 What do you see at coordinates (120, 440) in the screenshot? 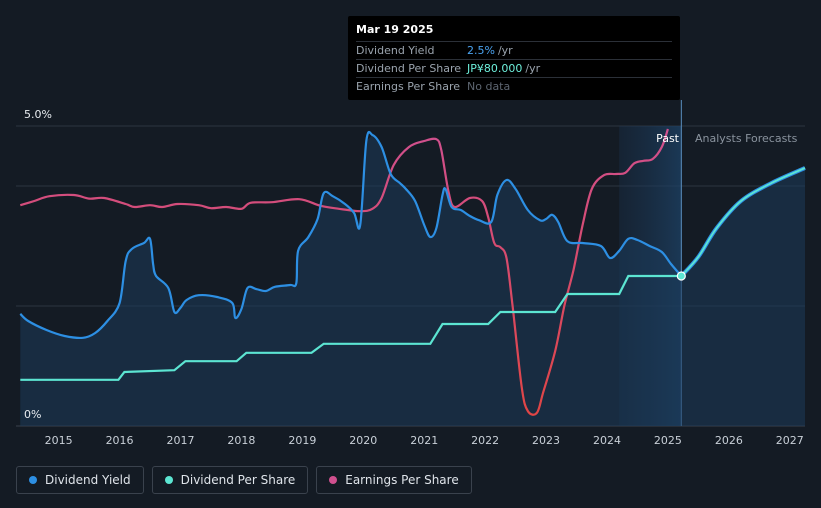
I see `x-tick-label: 2016` at bounding box center [120, 440].